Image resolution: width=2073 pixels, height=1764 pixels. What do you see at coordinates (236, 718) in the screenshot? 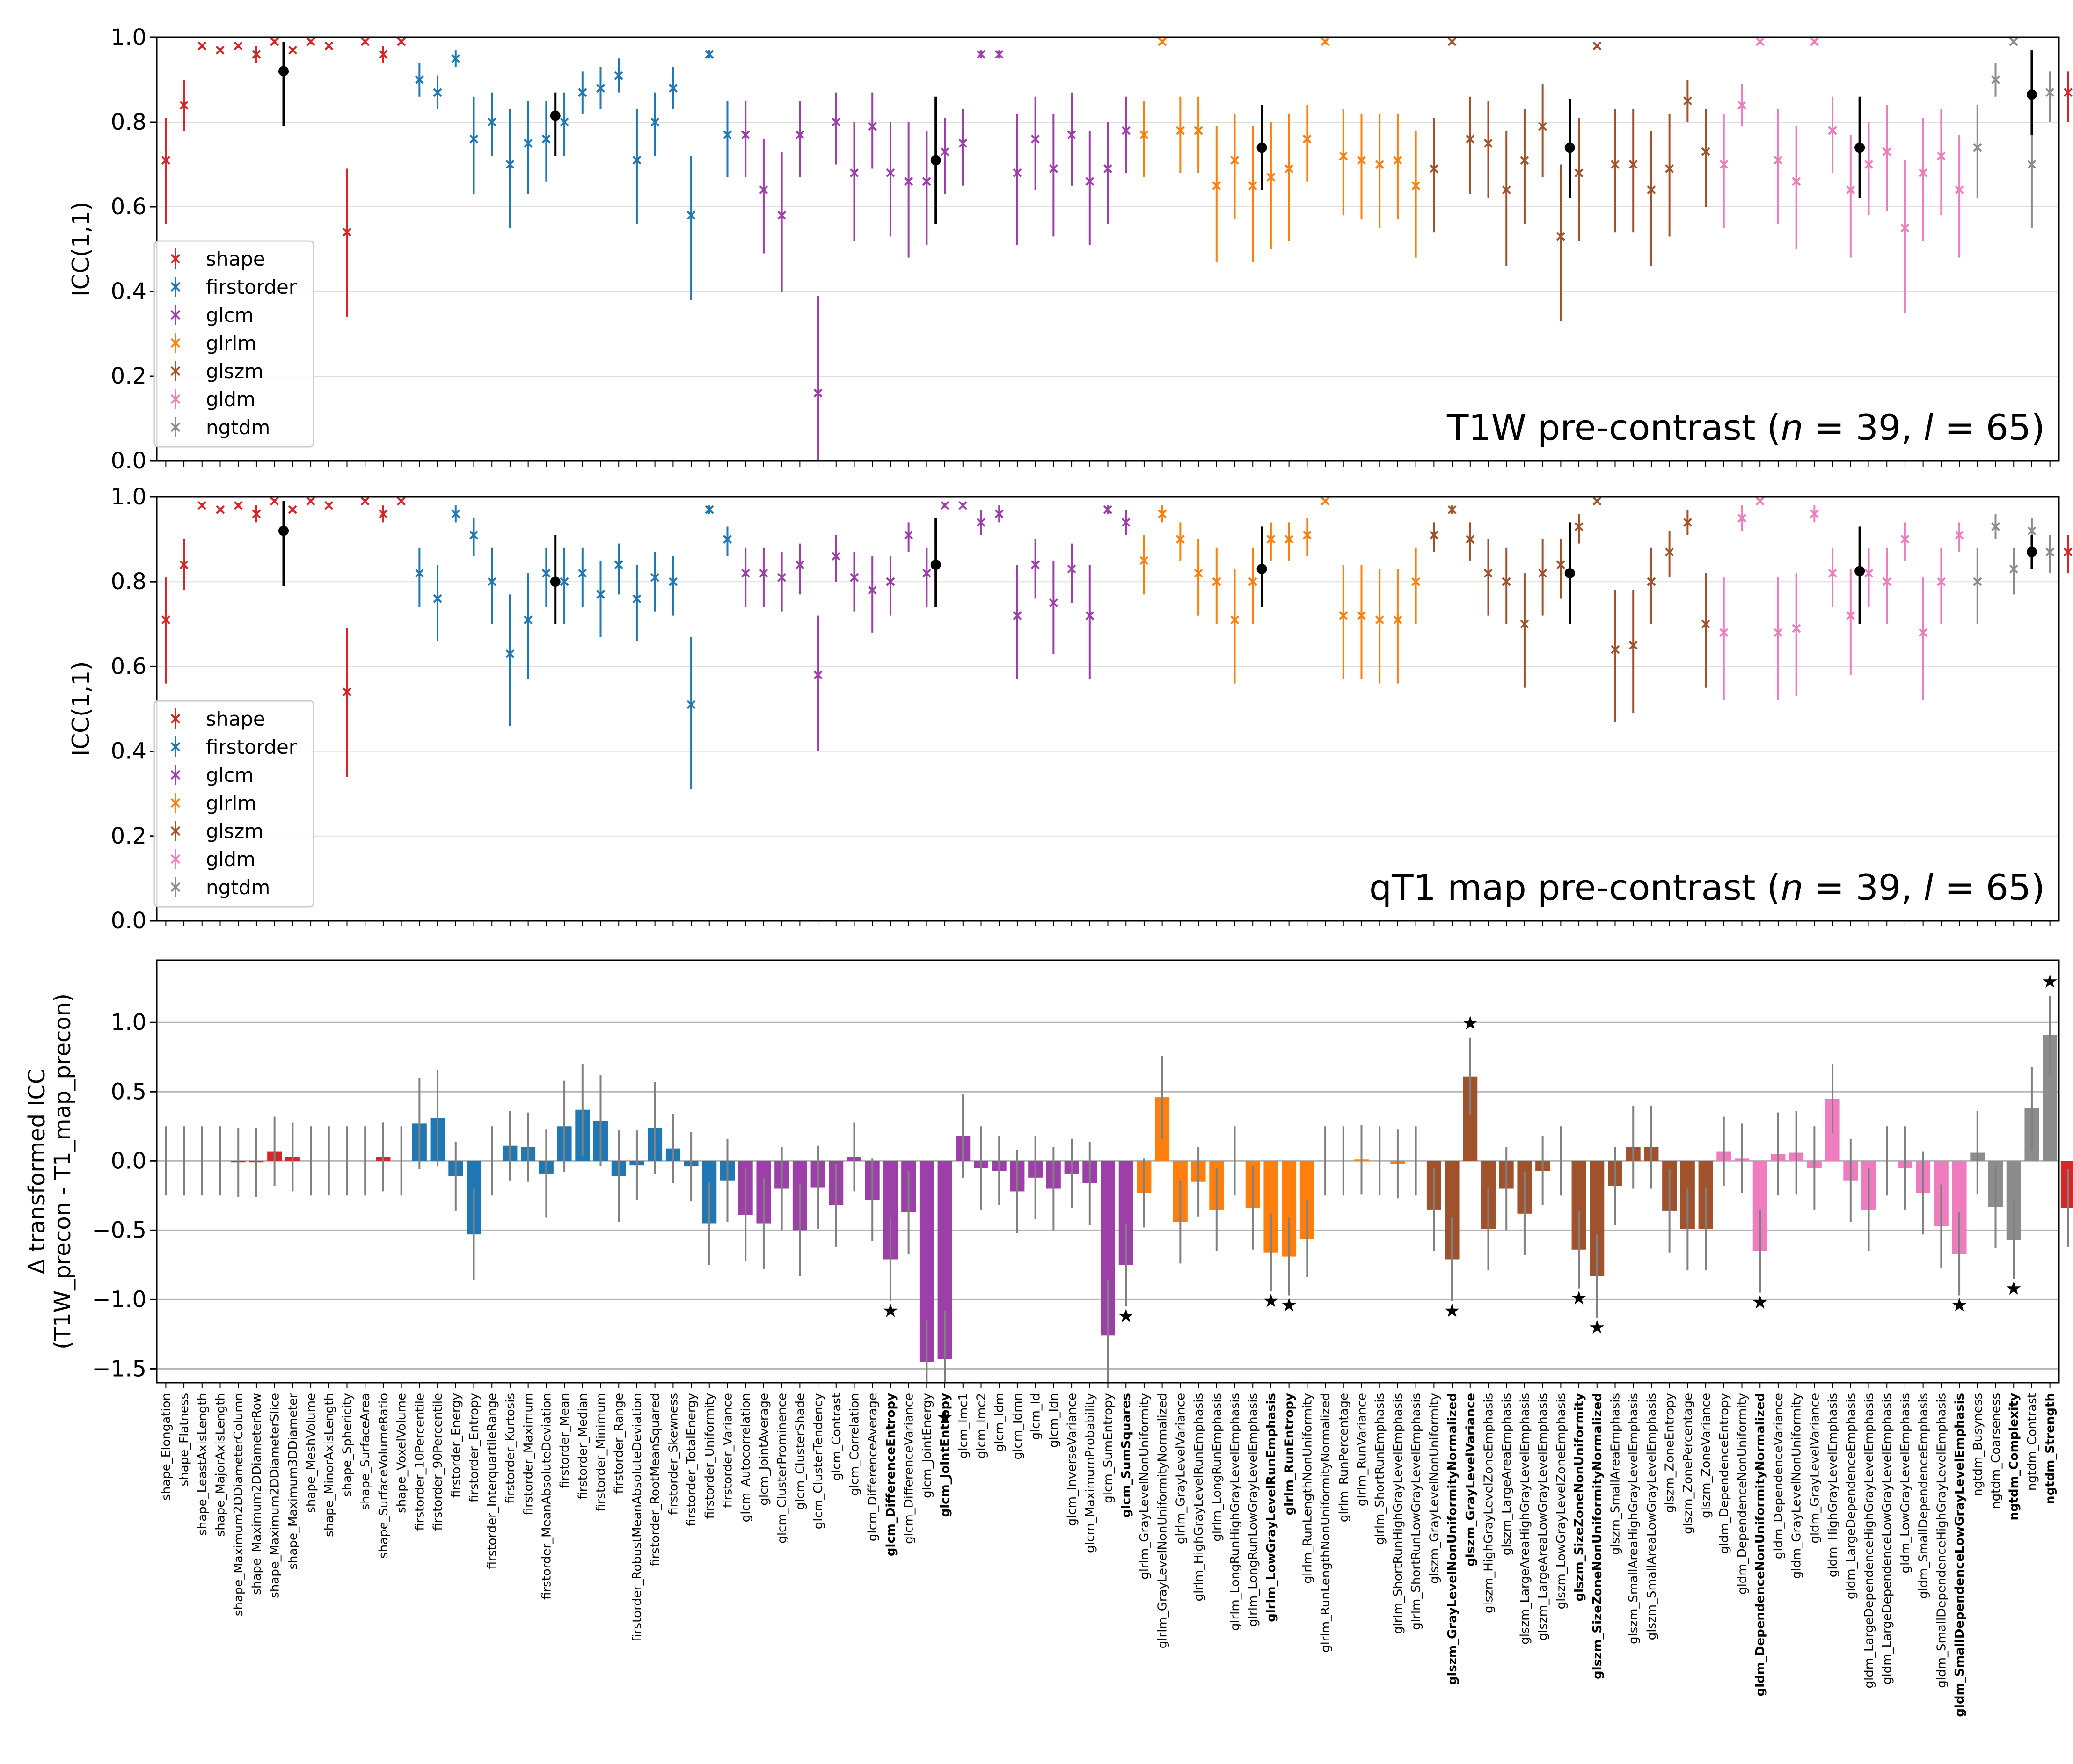
I see `legend-label-shape: shape` at bounding box center [236, 718].